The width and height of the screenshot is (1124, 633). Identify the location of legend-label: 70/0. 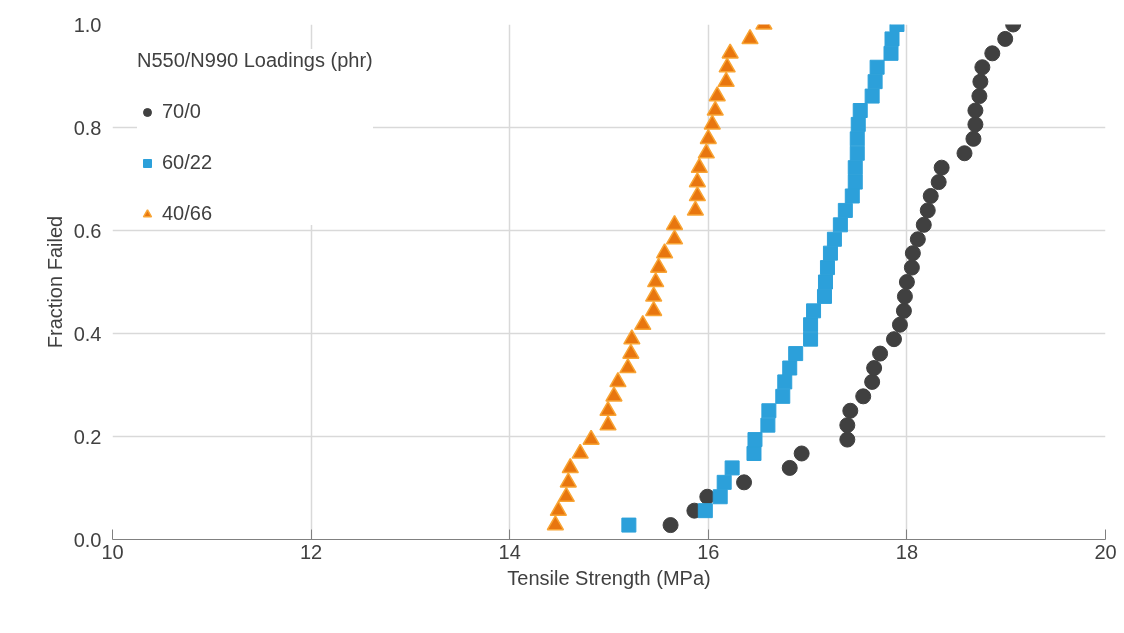
(181, 111).